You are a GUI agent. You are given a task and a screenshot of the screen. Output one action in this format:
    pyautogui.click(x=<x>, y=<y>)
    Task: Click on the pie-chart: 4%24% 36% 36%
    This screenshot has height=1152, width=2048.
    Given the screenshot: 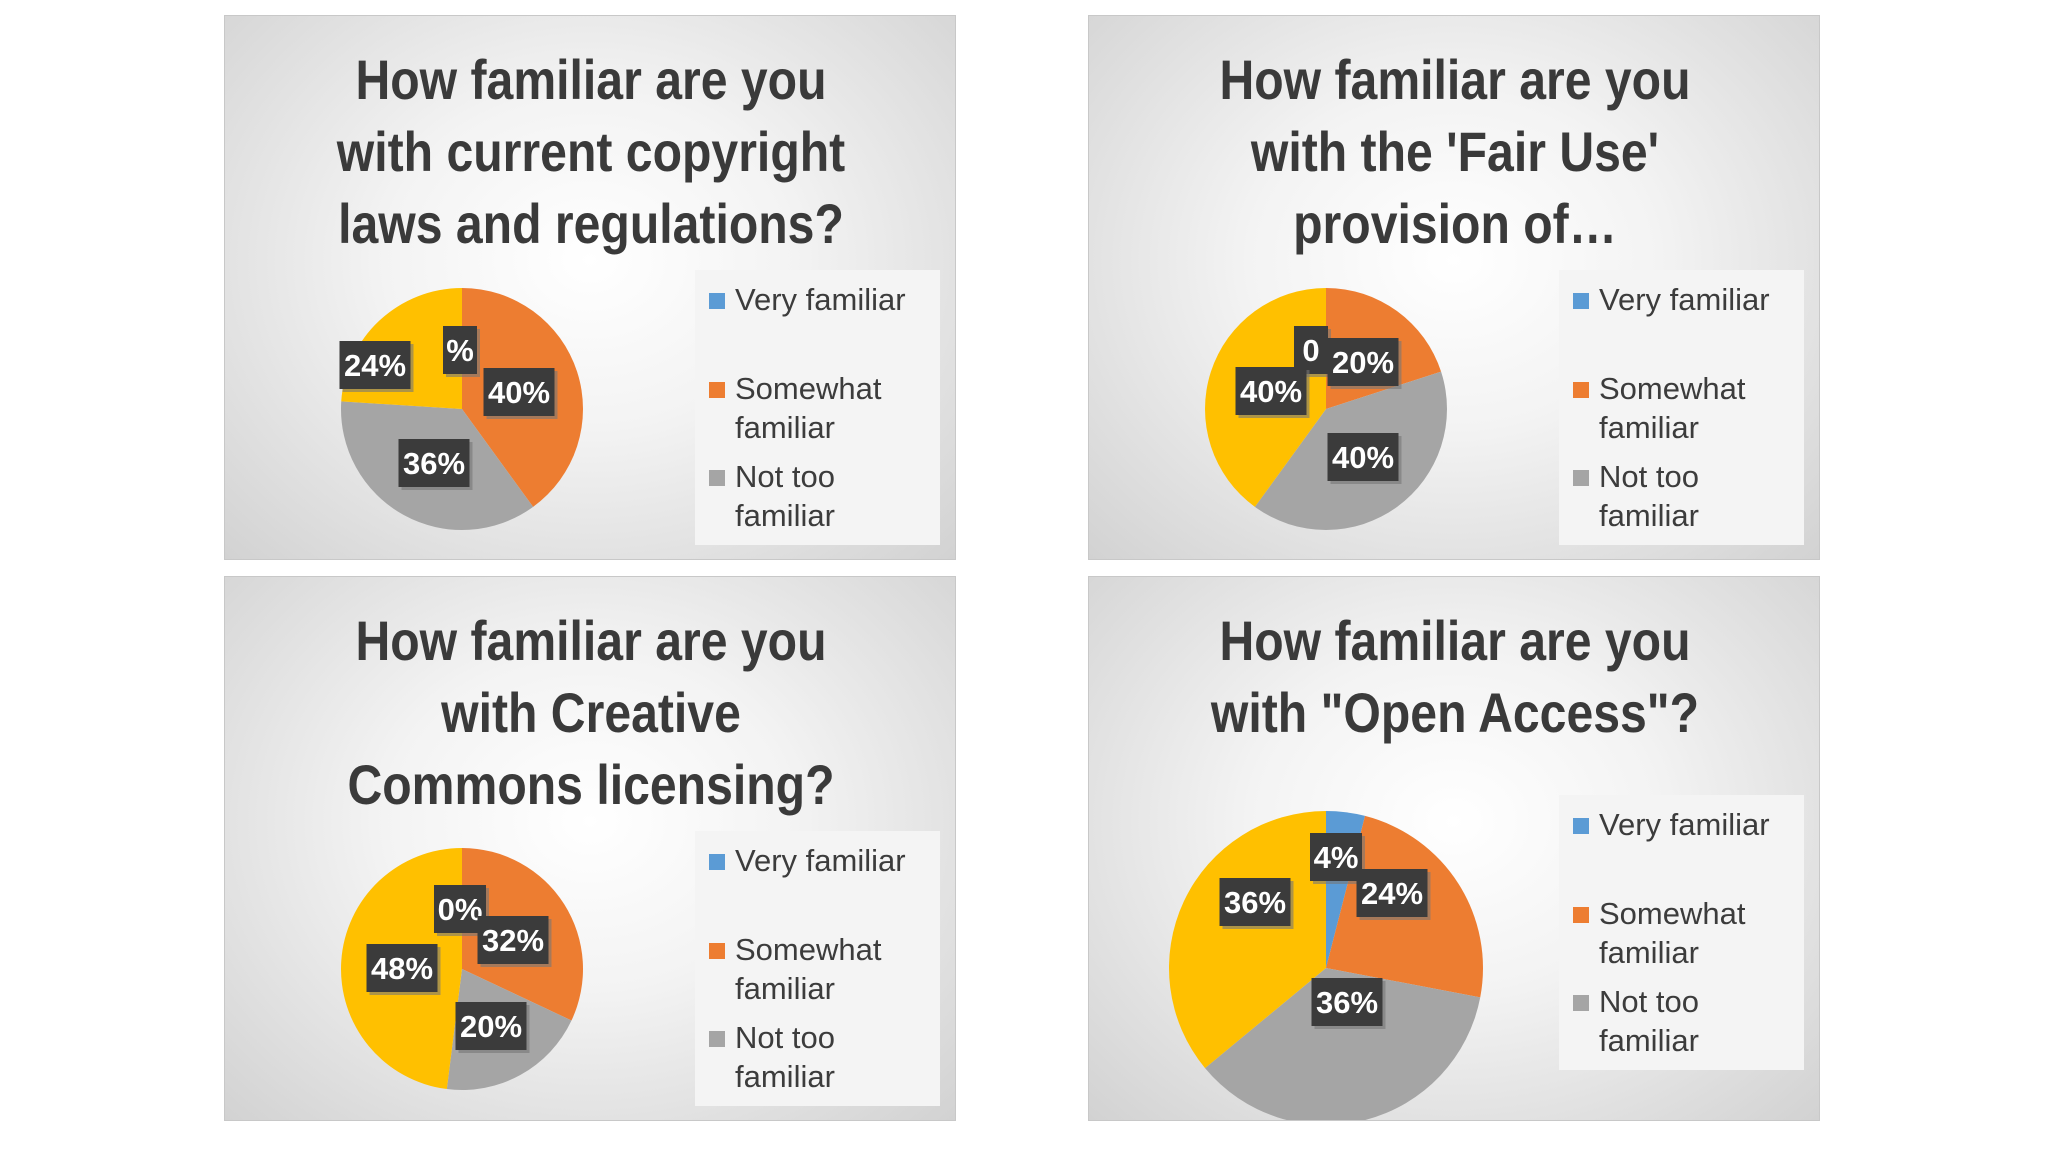 What is the action you would take?
    pyautogui.click(x=1326, y=965)
    